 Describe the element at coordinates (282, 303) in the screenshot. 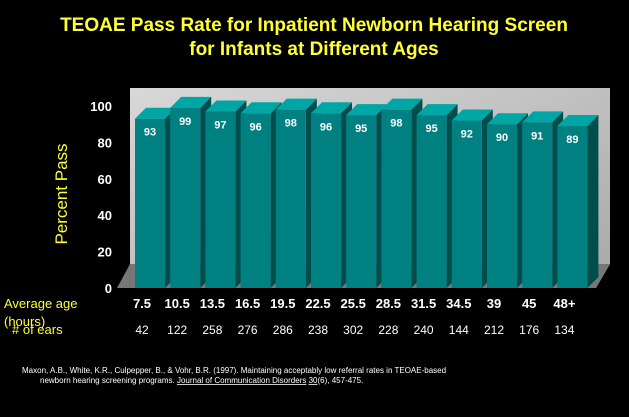

I see `x-tick-label: 19.5` at that location.